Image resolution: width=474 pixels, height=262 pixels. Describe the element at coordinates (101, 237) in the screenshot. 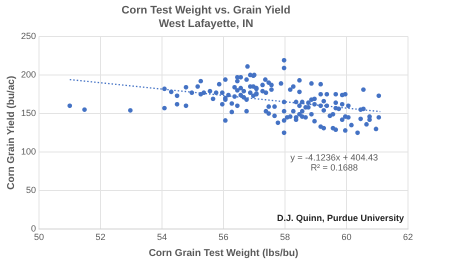

I see `x-tick-label: 52` at that location.